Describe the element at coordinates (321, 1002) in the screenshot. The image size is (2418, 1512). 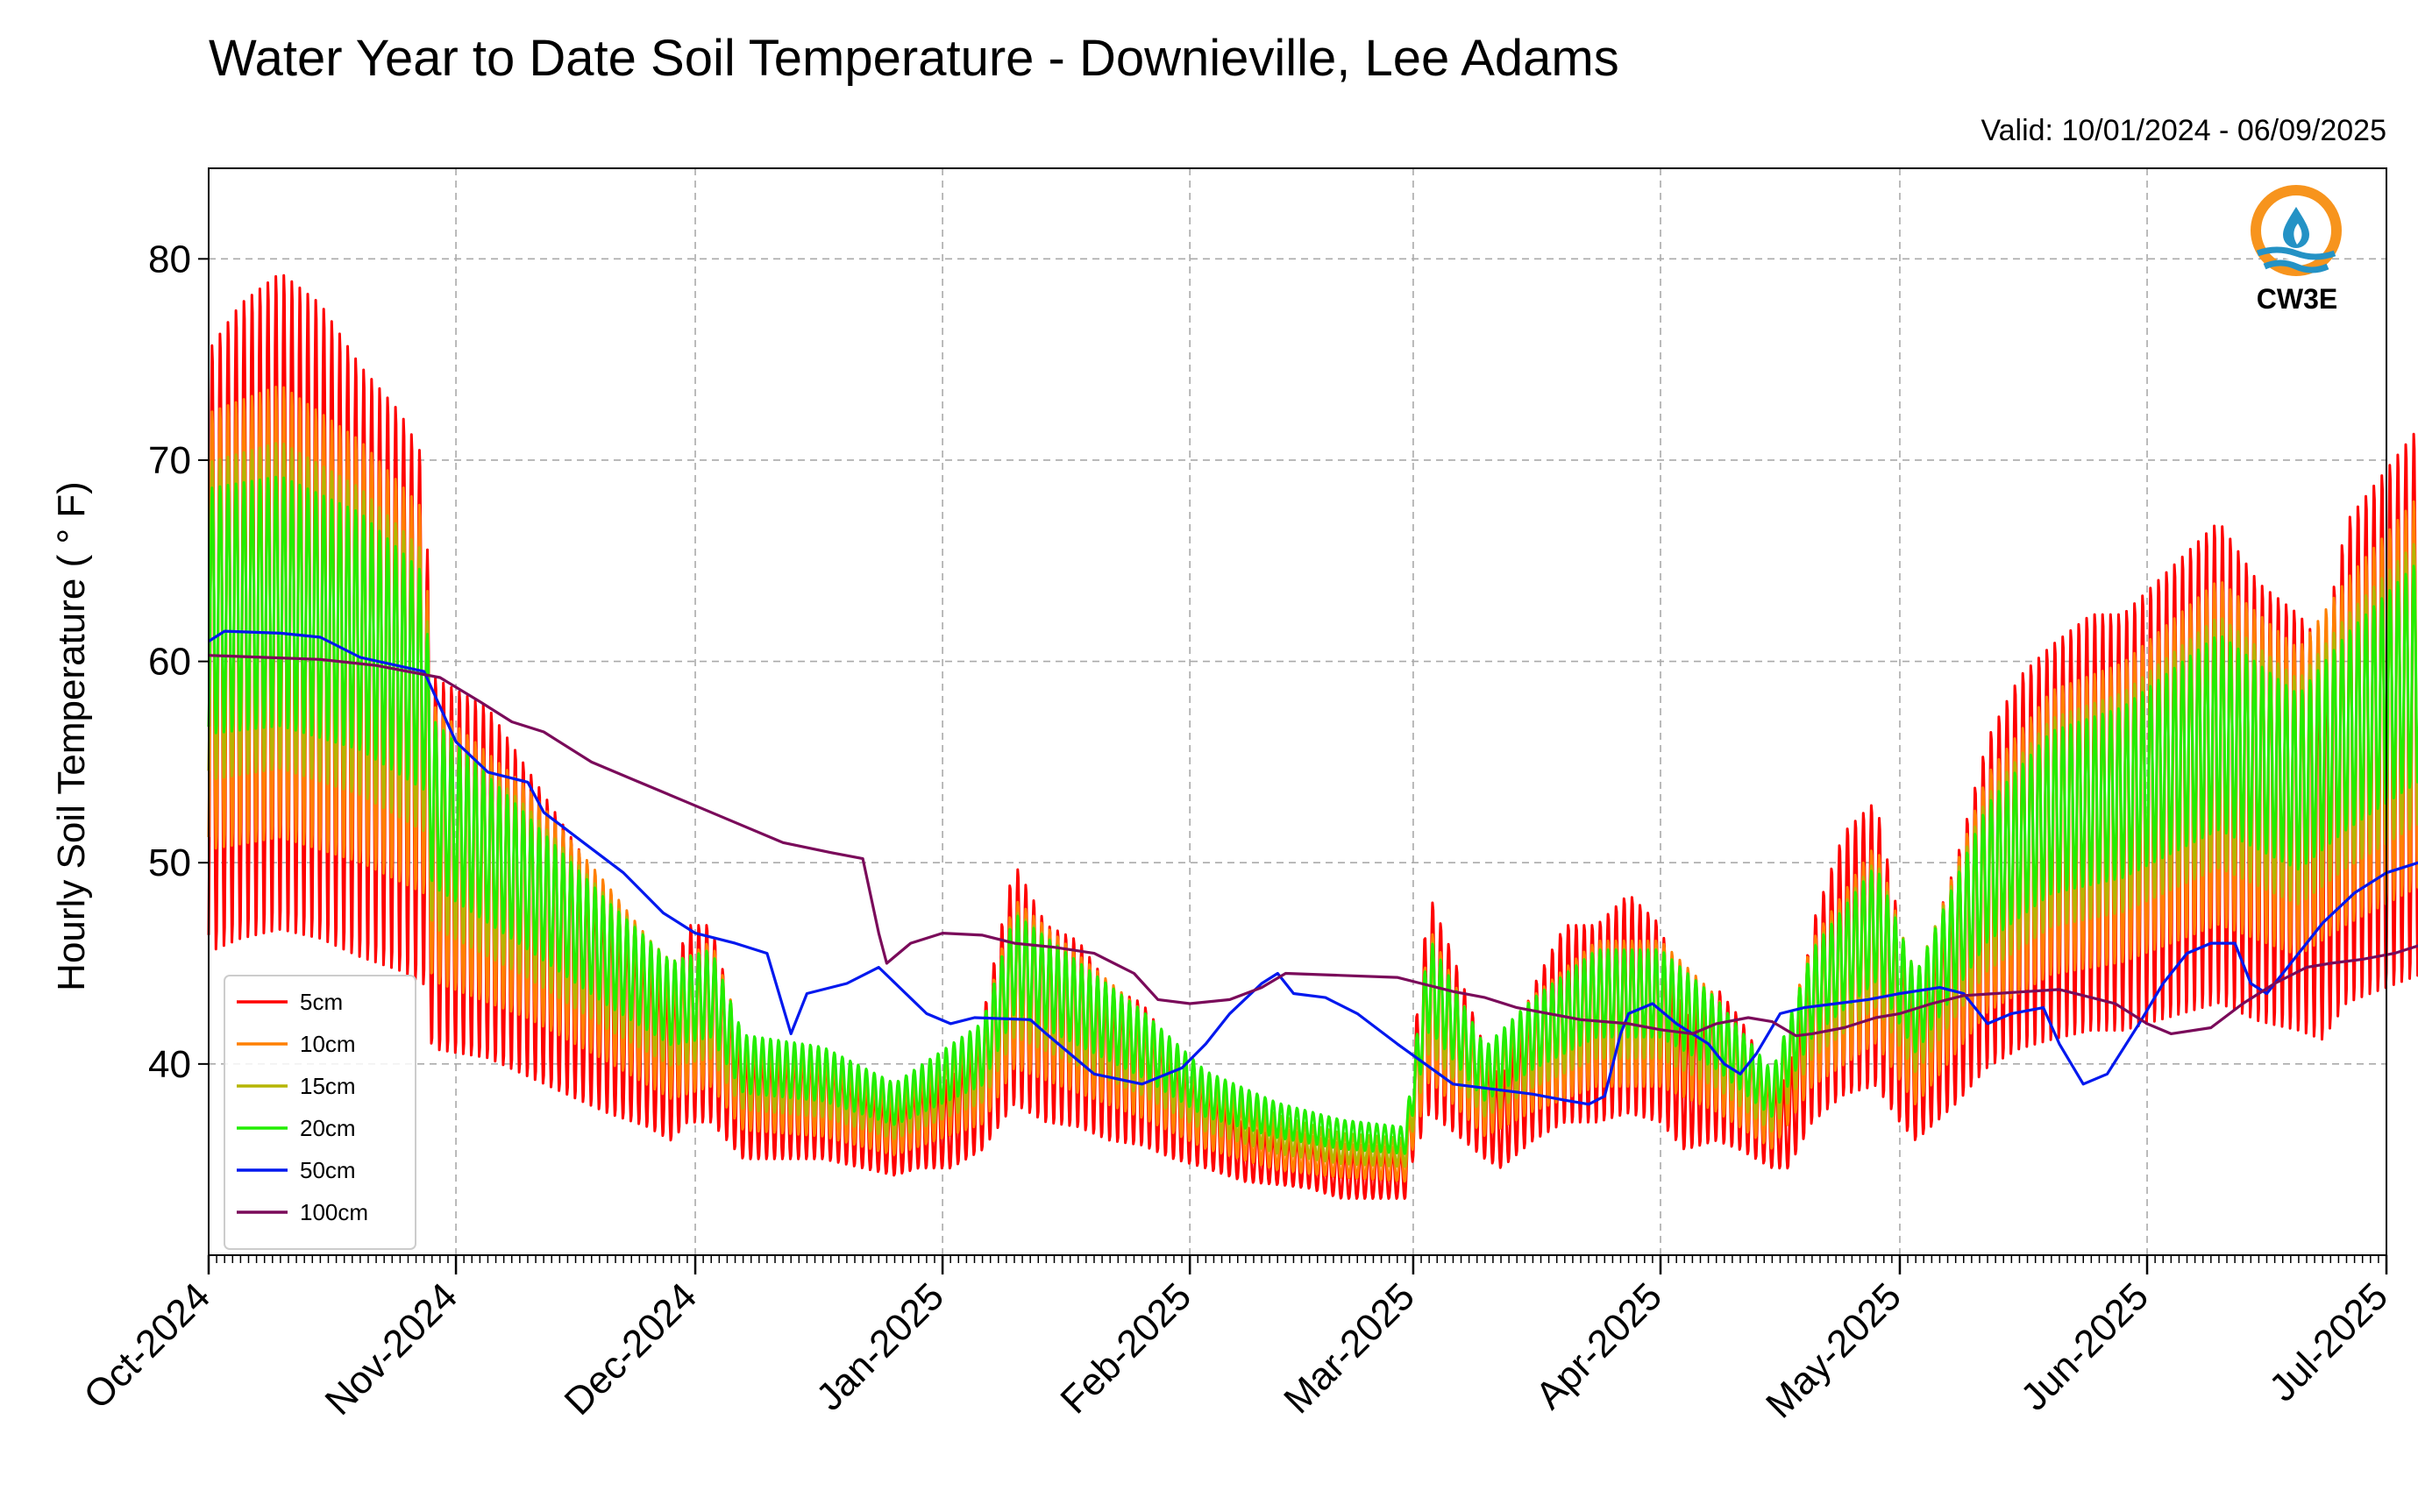
I see `legend-label-5cm: 5cm` at that location.